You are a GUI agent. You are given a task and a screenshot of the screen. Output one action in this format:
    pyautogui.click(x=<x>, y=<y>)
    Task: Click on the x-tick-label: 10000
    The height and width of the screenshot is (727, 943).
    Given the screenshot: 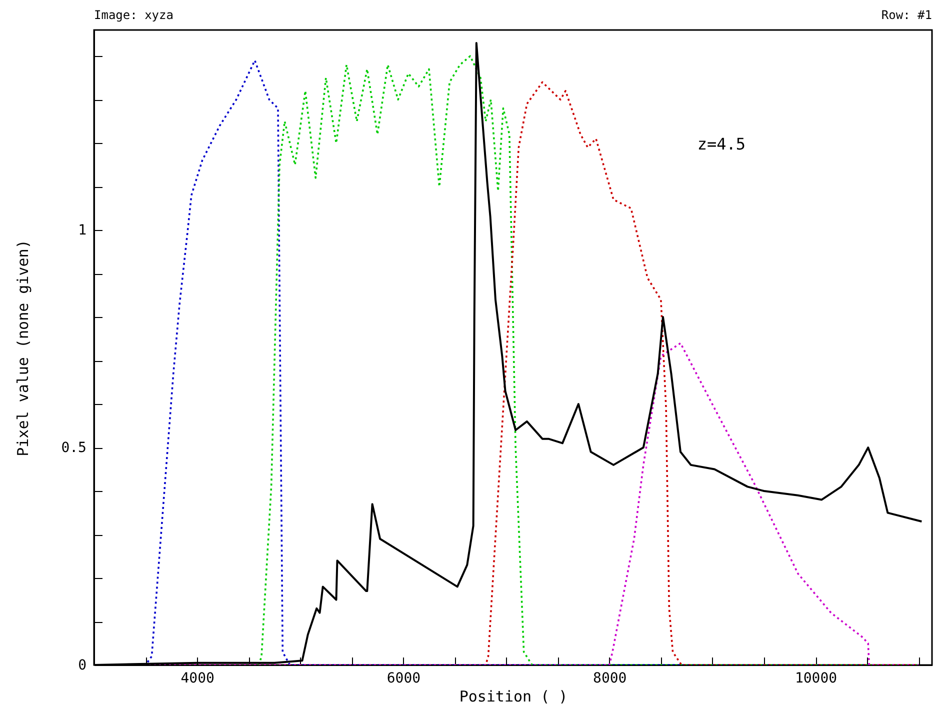 What is the action you would take?
    pyautogui.click(x=816, y=678)
    